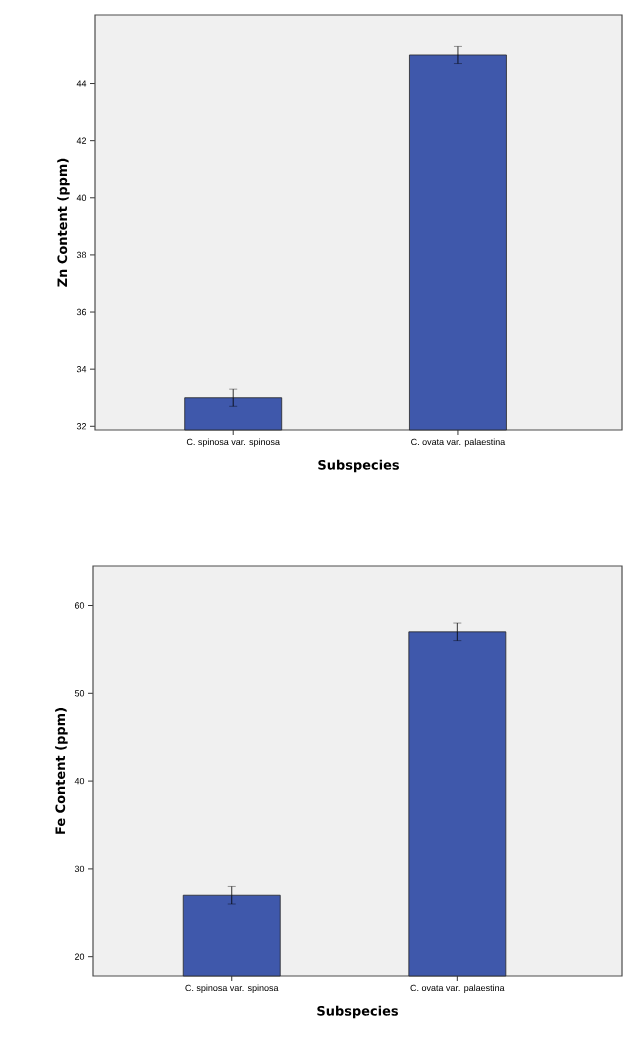  What do you see at coordinates (79, 693) in the screenshot?
I see `y-tick-label: 50` at bounding box center [79, 693].